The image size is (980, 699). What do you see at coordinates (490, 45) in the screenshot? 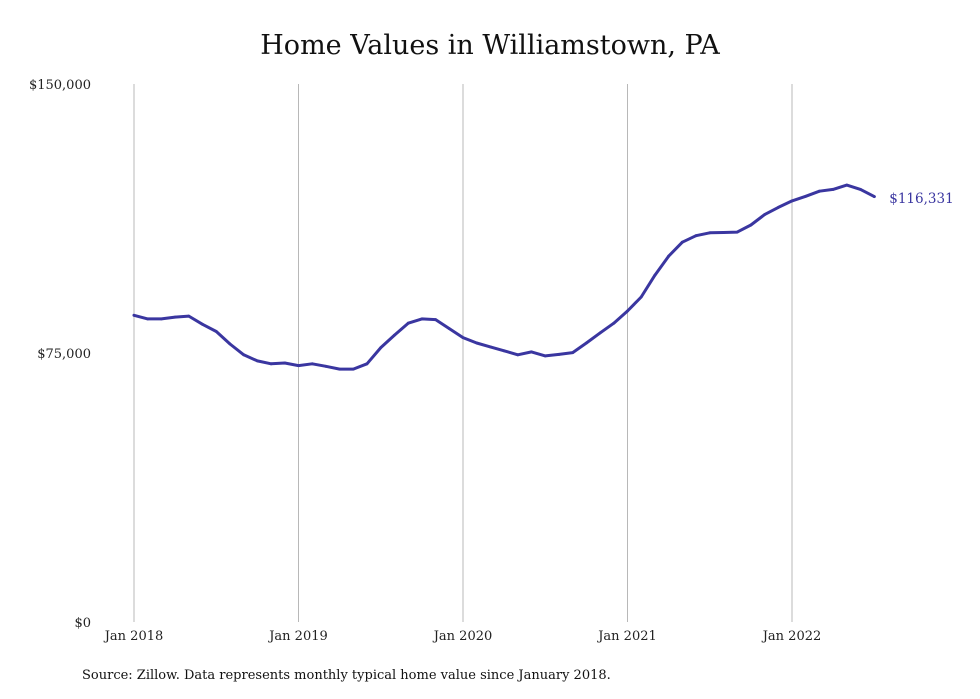
I see `chart-title: Home Values in Williamstown, PA` at bounding box center [490, 45].